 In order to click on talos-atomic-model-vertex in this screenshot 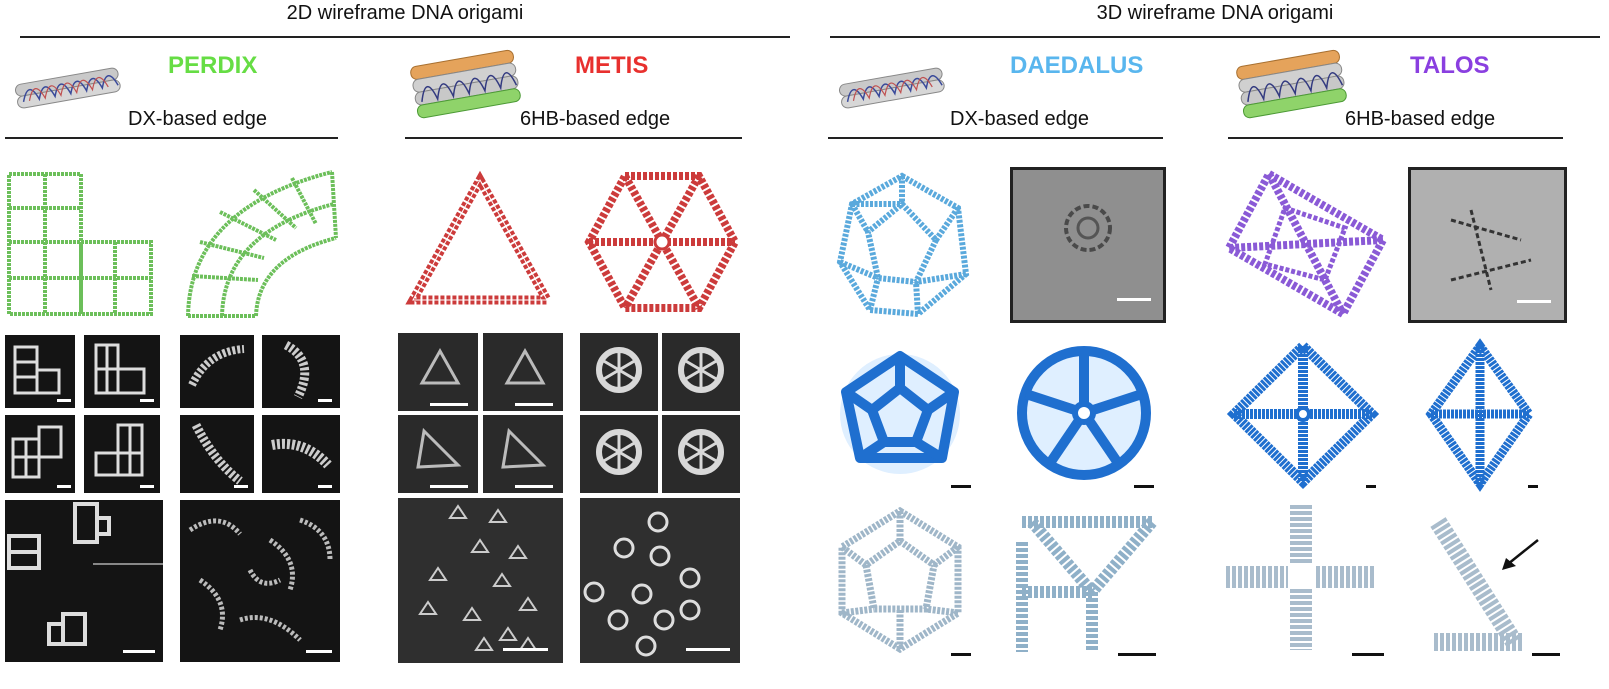, I will do `click(1301, 577)`.